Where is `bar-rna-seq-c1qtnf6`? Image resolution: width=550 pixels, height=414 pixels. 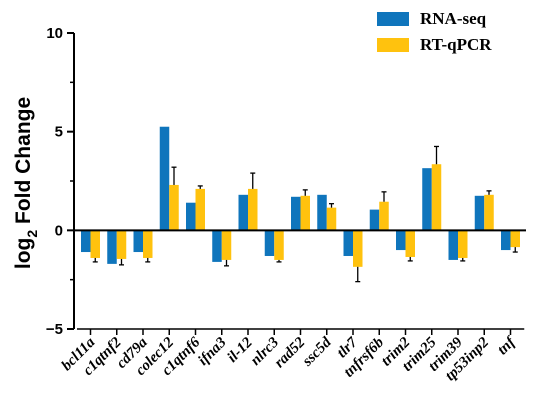
bar-rna-seq-c1qtnf6 is located at coordinates (191, 216).